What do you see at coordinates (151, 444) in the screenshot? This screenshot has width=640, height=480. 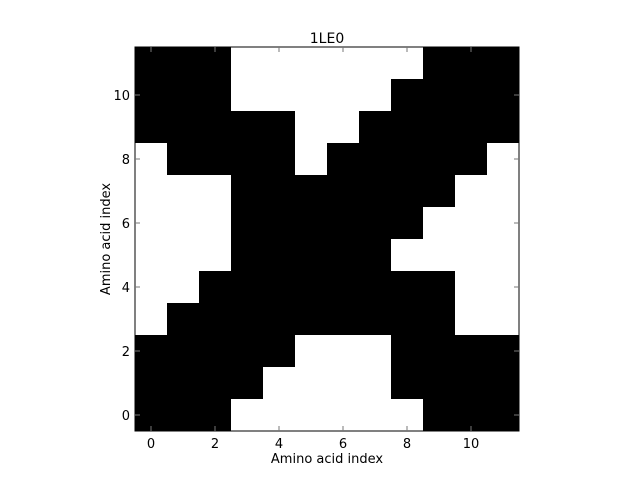 I see `x-tick-label: 0` at bounding box center [151, 444].